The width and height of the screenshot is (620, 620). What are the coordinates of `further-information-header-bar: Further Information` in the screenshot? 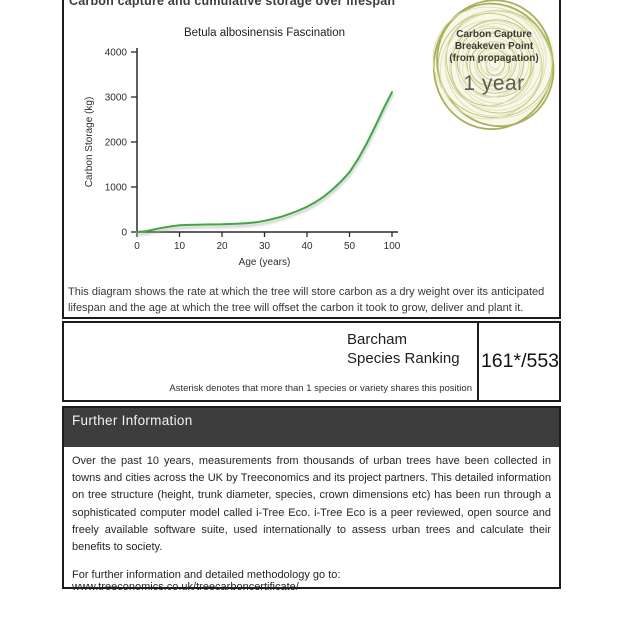 It's located at (311, 427).